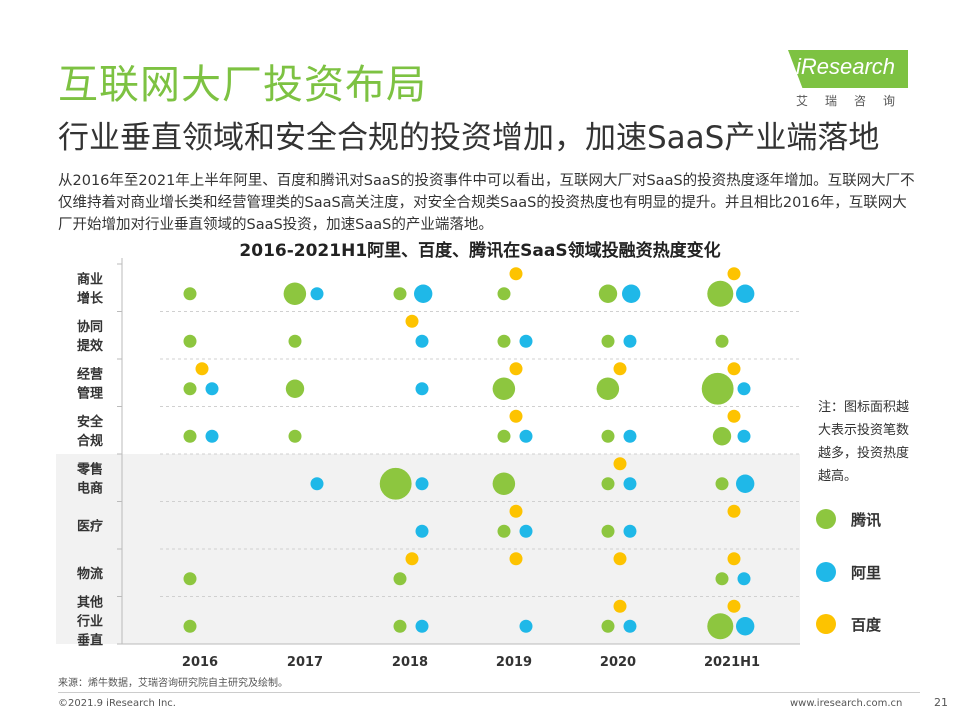 The height and width of the screenshot is (720, 960). Describe the element at coordinates (242, 85) in the screenshot. I see `page-title: 互联网大厂投资布局` at that location.